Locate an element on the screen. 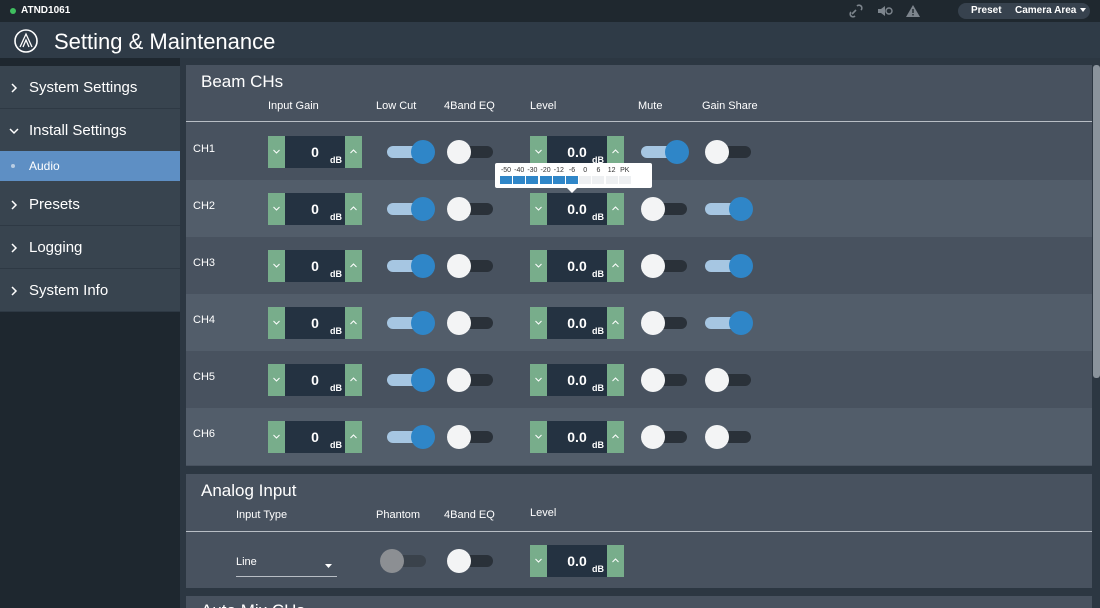 Image resolution: width=1100 pixels, height=608 pixels. channel-name: CH1 is located at coordinates (204, 149).